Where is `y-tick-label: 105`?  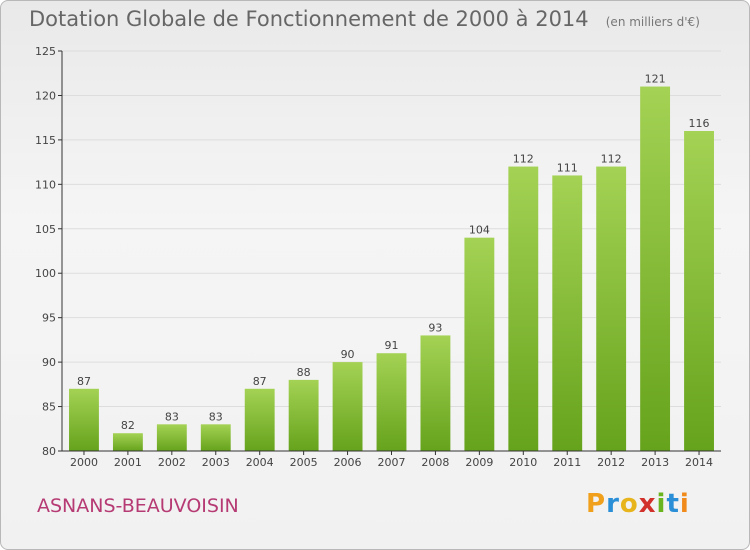
y-tick-label: 105 is located at coordinates (45, 229).